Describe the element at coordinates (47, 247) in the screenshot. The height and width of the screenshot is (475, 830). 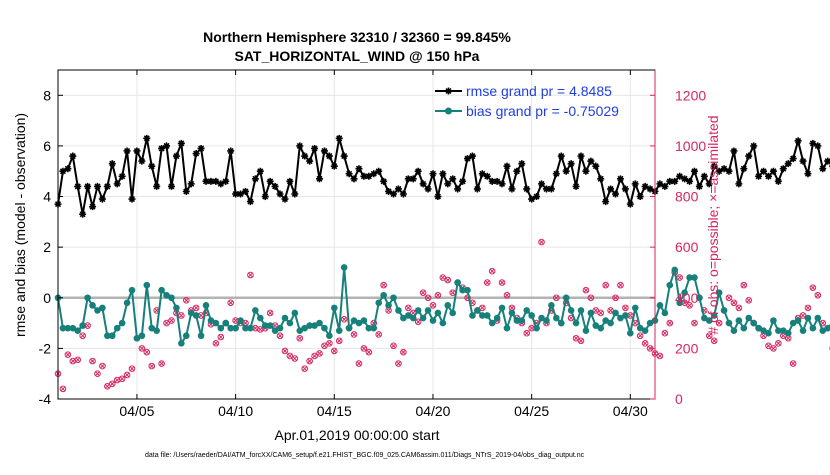
I see `y-left-tick-label: 2` at that location.